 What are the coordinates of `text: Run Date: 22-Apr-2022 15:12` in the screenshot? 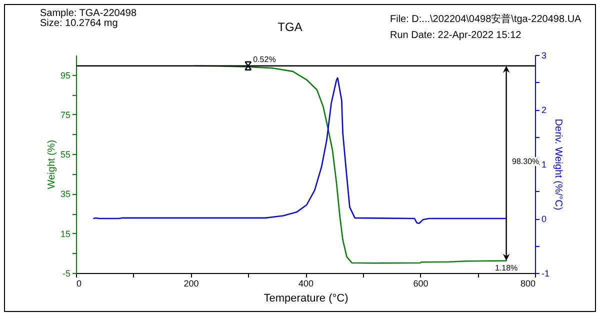 It's located at (456, 35).